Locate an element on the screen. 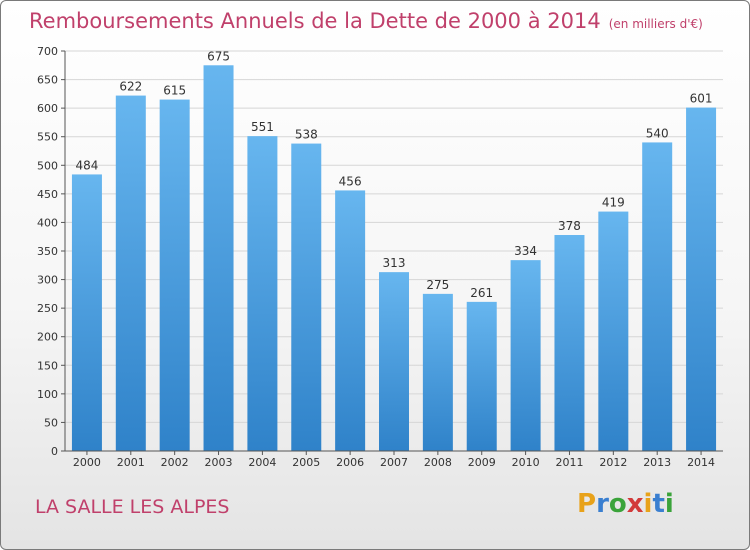 The image size is (750, 550). bar-value-label: 419 is located at coordinates (613, 203).